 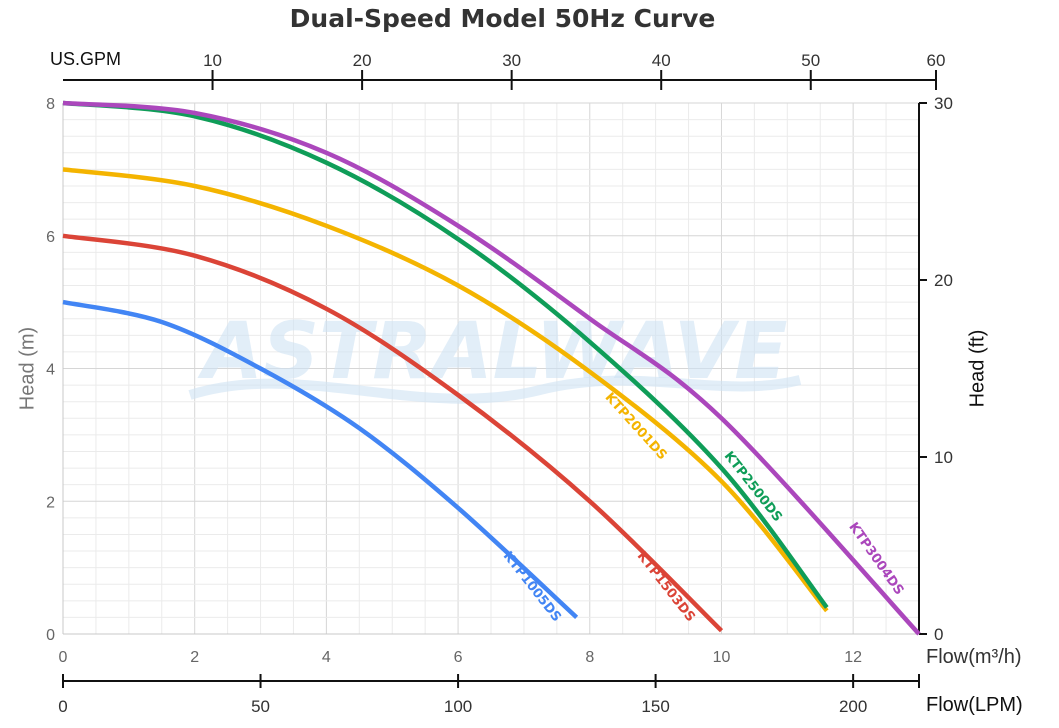 I want to click on x-axis-gpm-title: US.GPM, so click(x=86, y=59).